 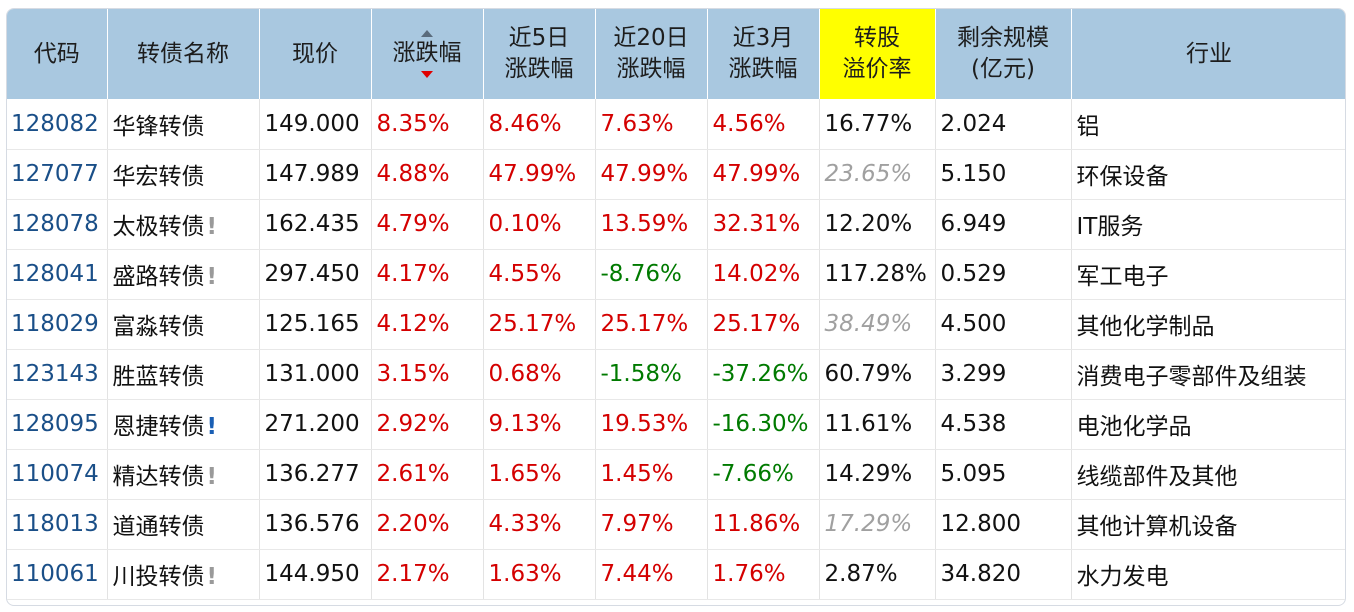 I want to click on col-header-chg3m: 近3月 涨跌幅, so click(x=763, y=54).